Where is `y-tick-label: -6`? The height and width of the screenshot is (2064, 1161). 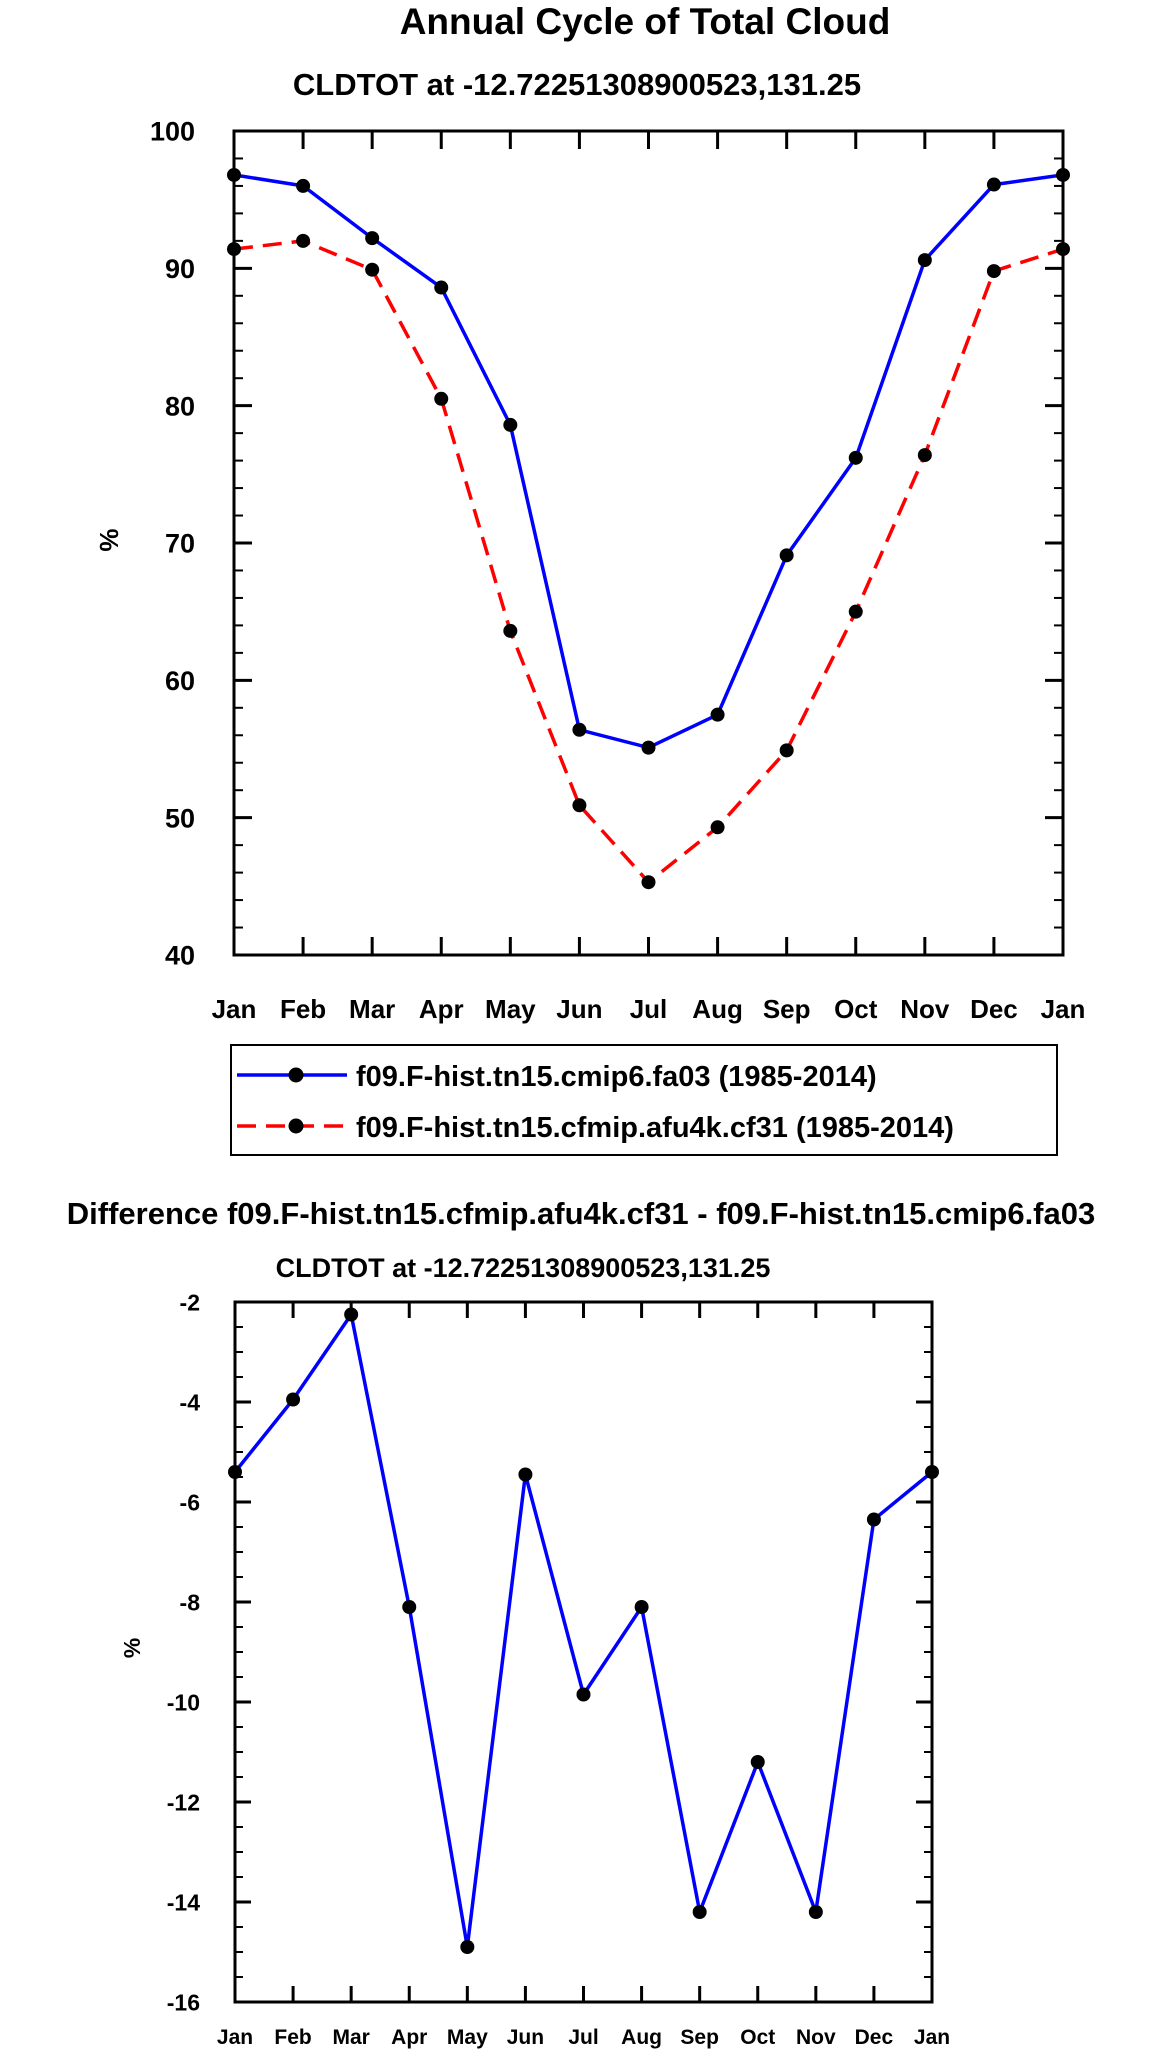
y-tick-label: -6 is located at coordinates (190, 1502).